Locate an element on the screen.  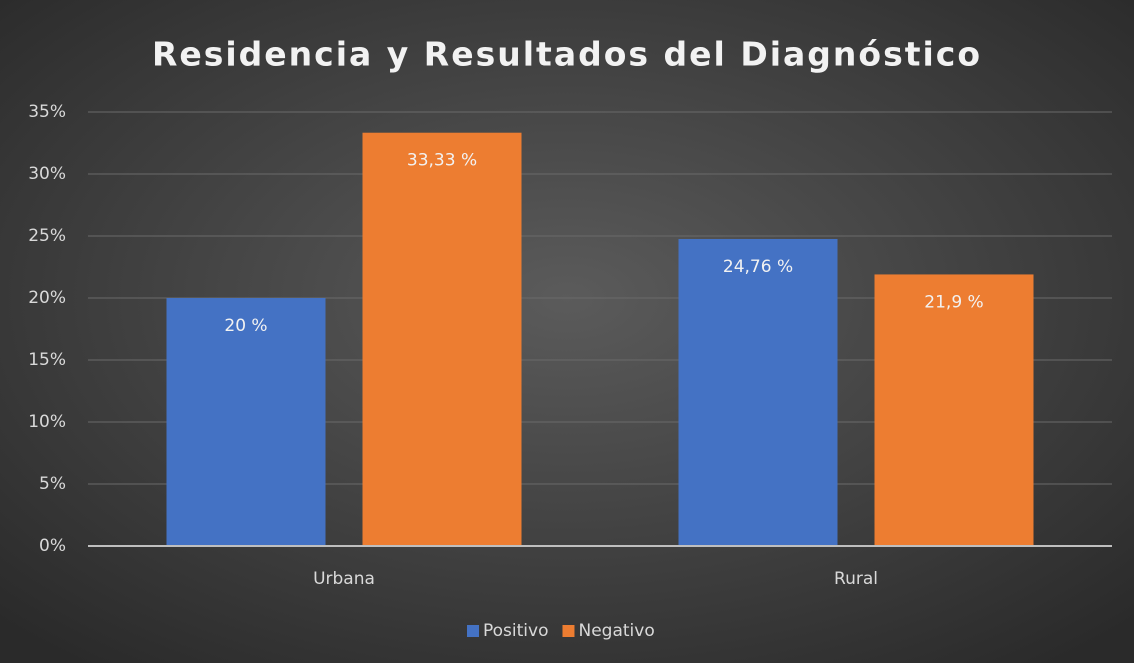
y-tick-label: 0% is located at coordinates (52, 546).